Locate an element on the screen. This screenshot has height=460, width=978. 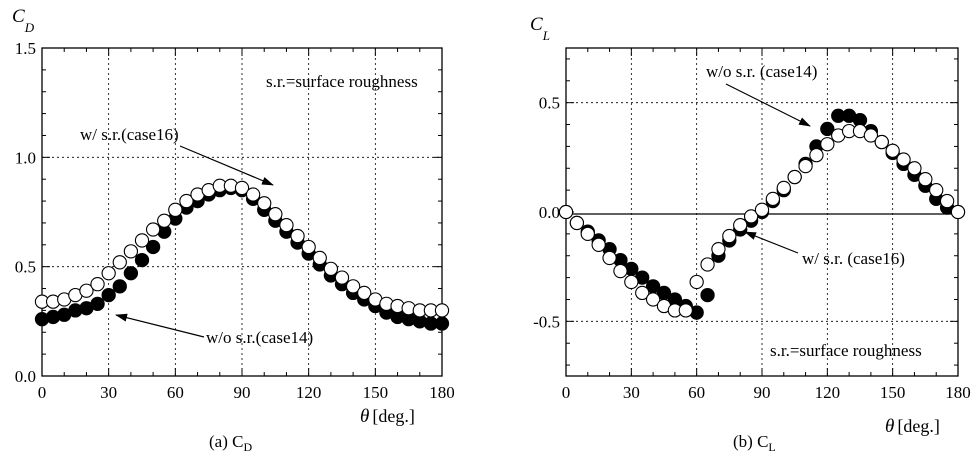
x-tick-label: 30 is located at coordinates (108, 392).